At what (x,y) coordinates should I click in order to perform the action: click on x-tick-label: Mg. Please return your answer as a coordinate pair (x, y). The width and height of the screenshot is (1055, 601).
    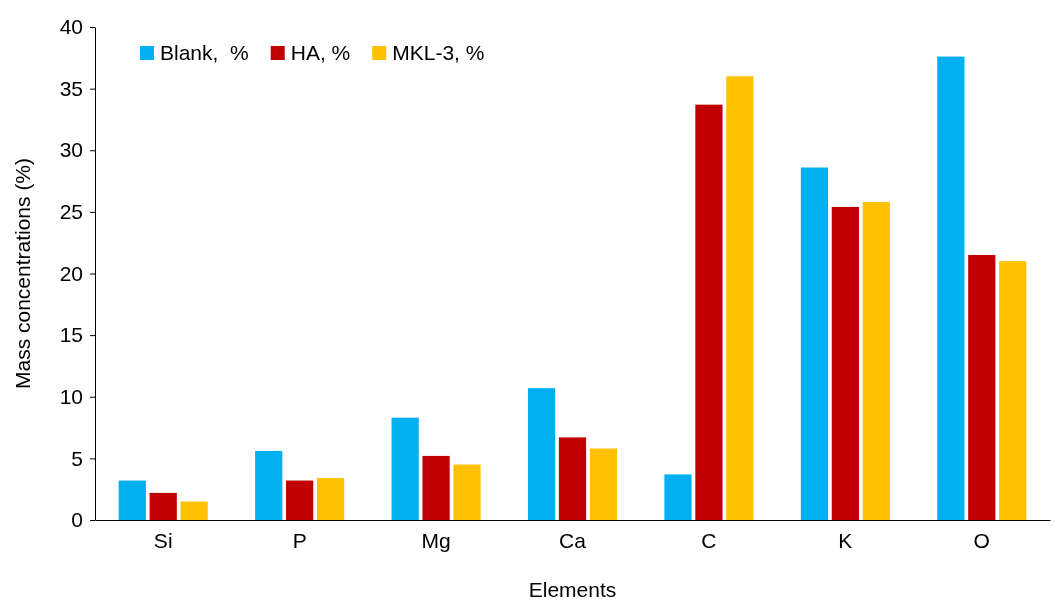
    Looking at the image, I should click on (436, 541).